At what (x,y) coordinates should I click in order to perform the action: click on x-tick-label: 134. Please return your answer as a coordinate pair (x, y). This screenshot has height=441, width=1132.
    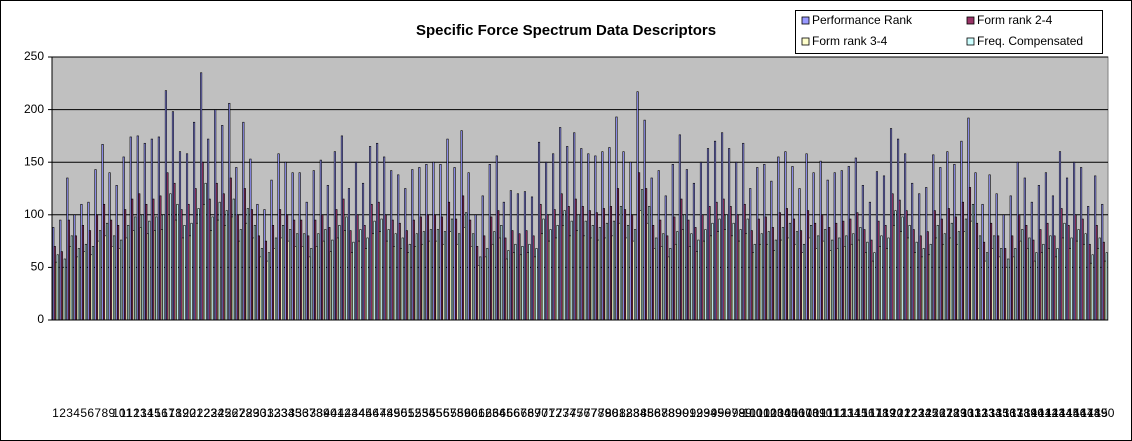
    Looking at the image, I should click on (992, 413).